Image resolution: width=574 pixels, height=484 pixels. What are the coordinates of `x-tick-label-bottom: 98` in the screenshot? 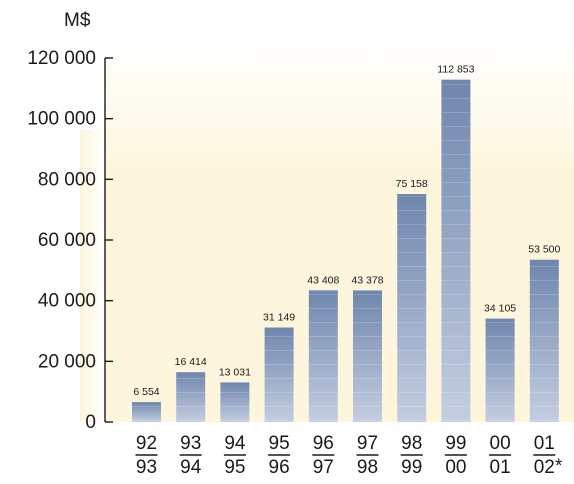 It's located at (367, 467).